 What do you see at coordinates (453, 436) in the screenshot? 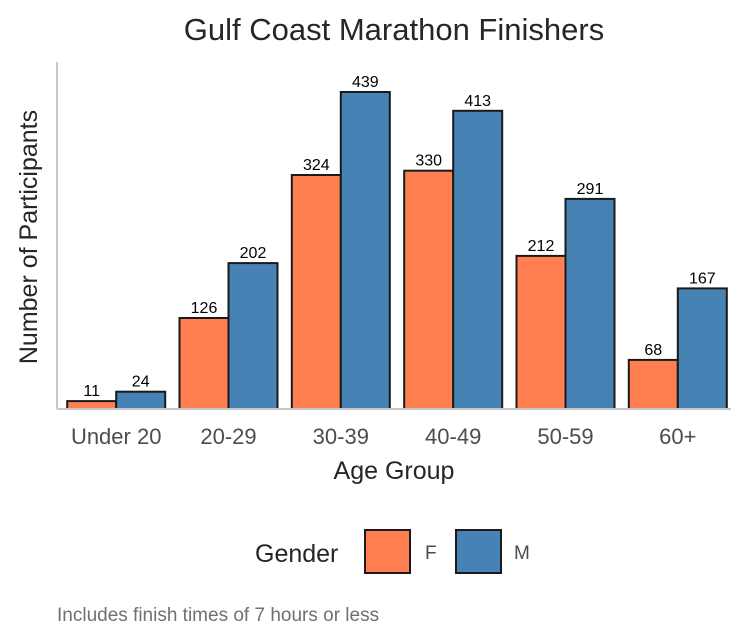
I see `x-tick-label-40-49: 40-49` at bounding box center [453, 436].